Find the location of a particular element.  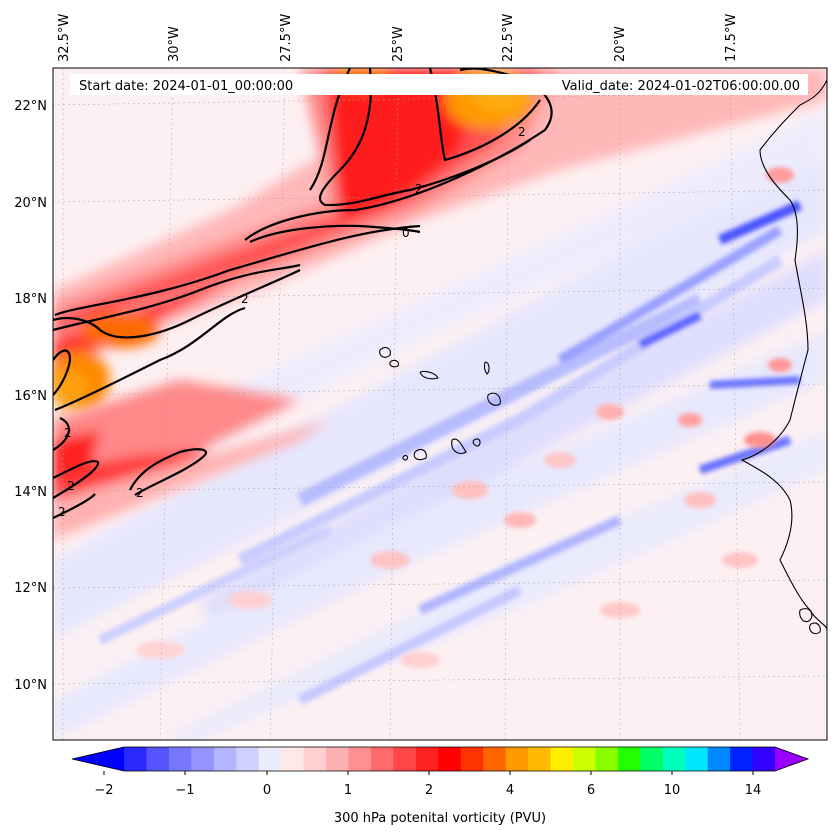

lat-label: 14°N is located at coordinates (30, 492).